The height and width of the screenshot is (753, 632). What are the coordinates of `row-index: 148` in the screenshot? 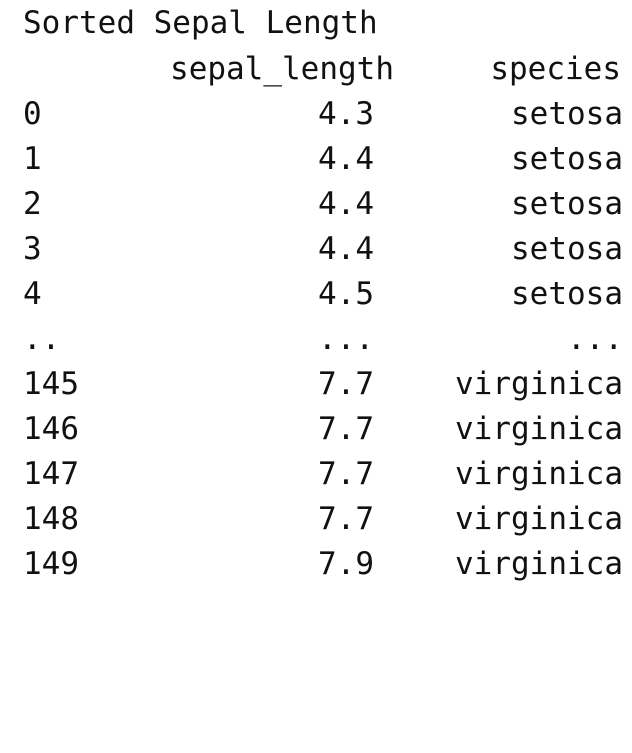 It's located at (51, 519).